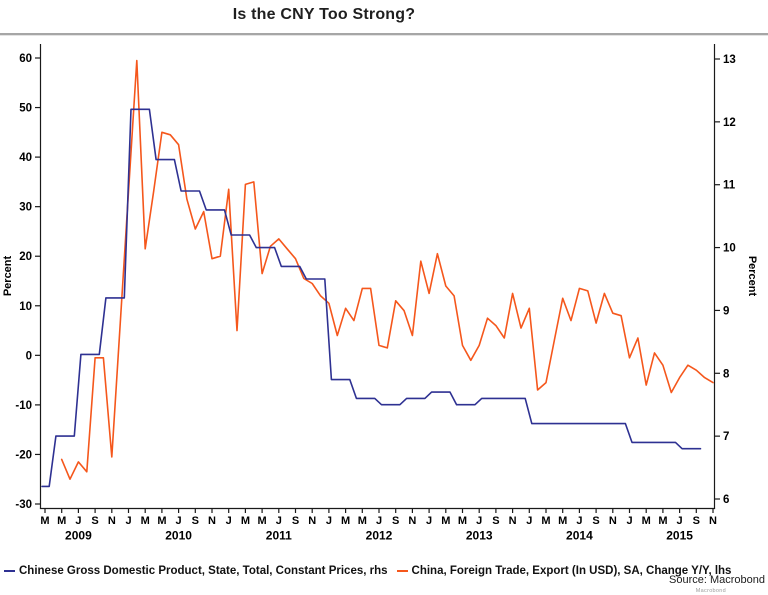  Describe the element at coordinates (29, 356) in the screenshot. I see `left-axis-tick-label: 0` at that location.